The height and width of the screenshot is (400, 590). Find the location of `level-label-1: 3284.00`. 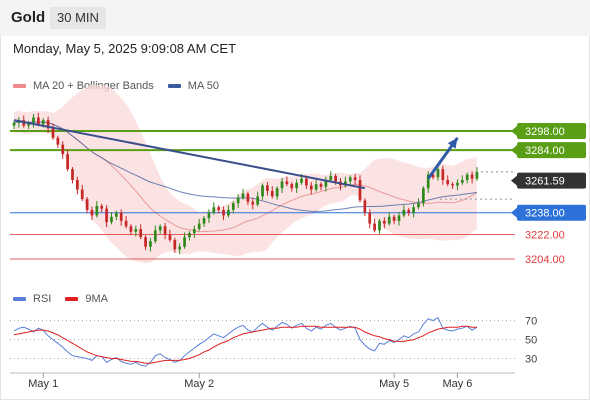

level-label-1: 3284.00 is located at coordinates (548, 150).